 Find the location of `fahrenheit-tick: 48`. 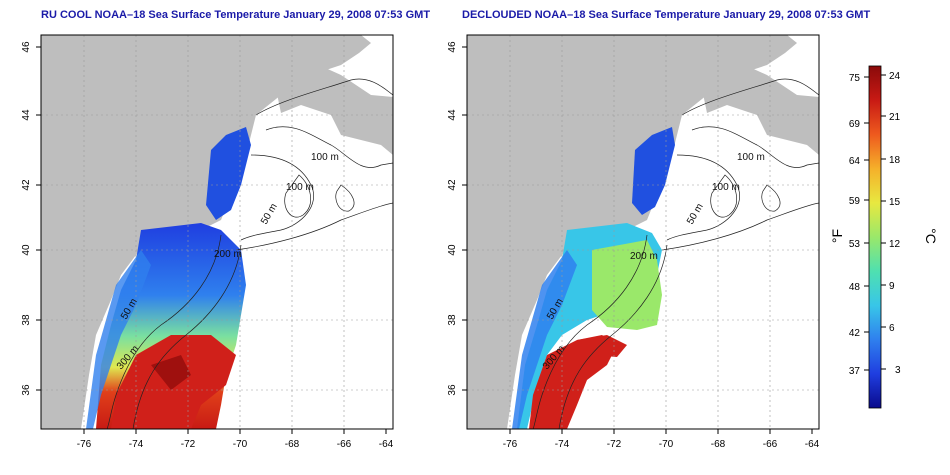

fahrenheit-tick: 48 is located at coordinates (855, 287).